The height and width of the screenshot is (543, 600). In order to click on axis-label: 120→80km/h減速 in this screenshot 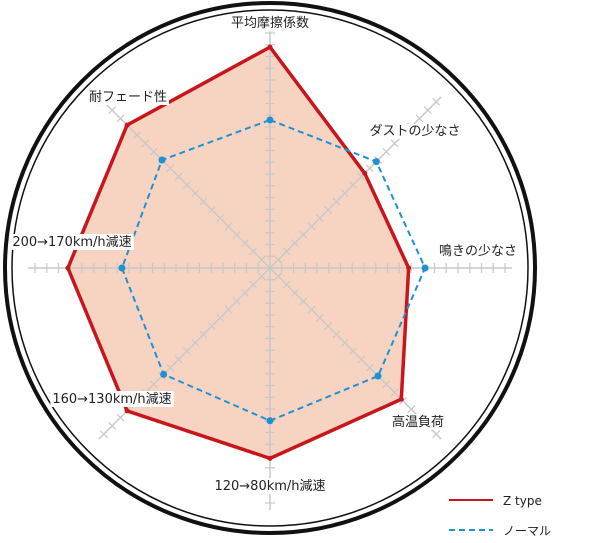, I will do `click(269, 486)`.